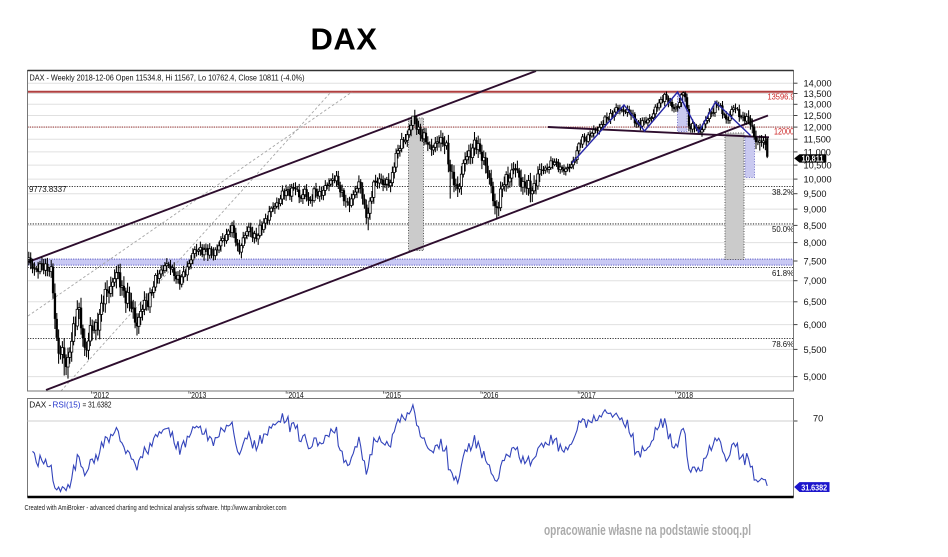 This screenshot has width=948, height=557. Describe the element at coordinates (815, 350) in the screenshot. I see `svg-text: 5,500` at that location.